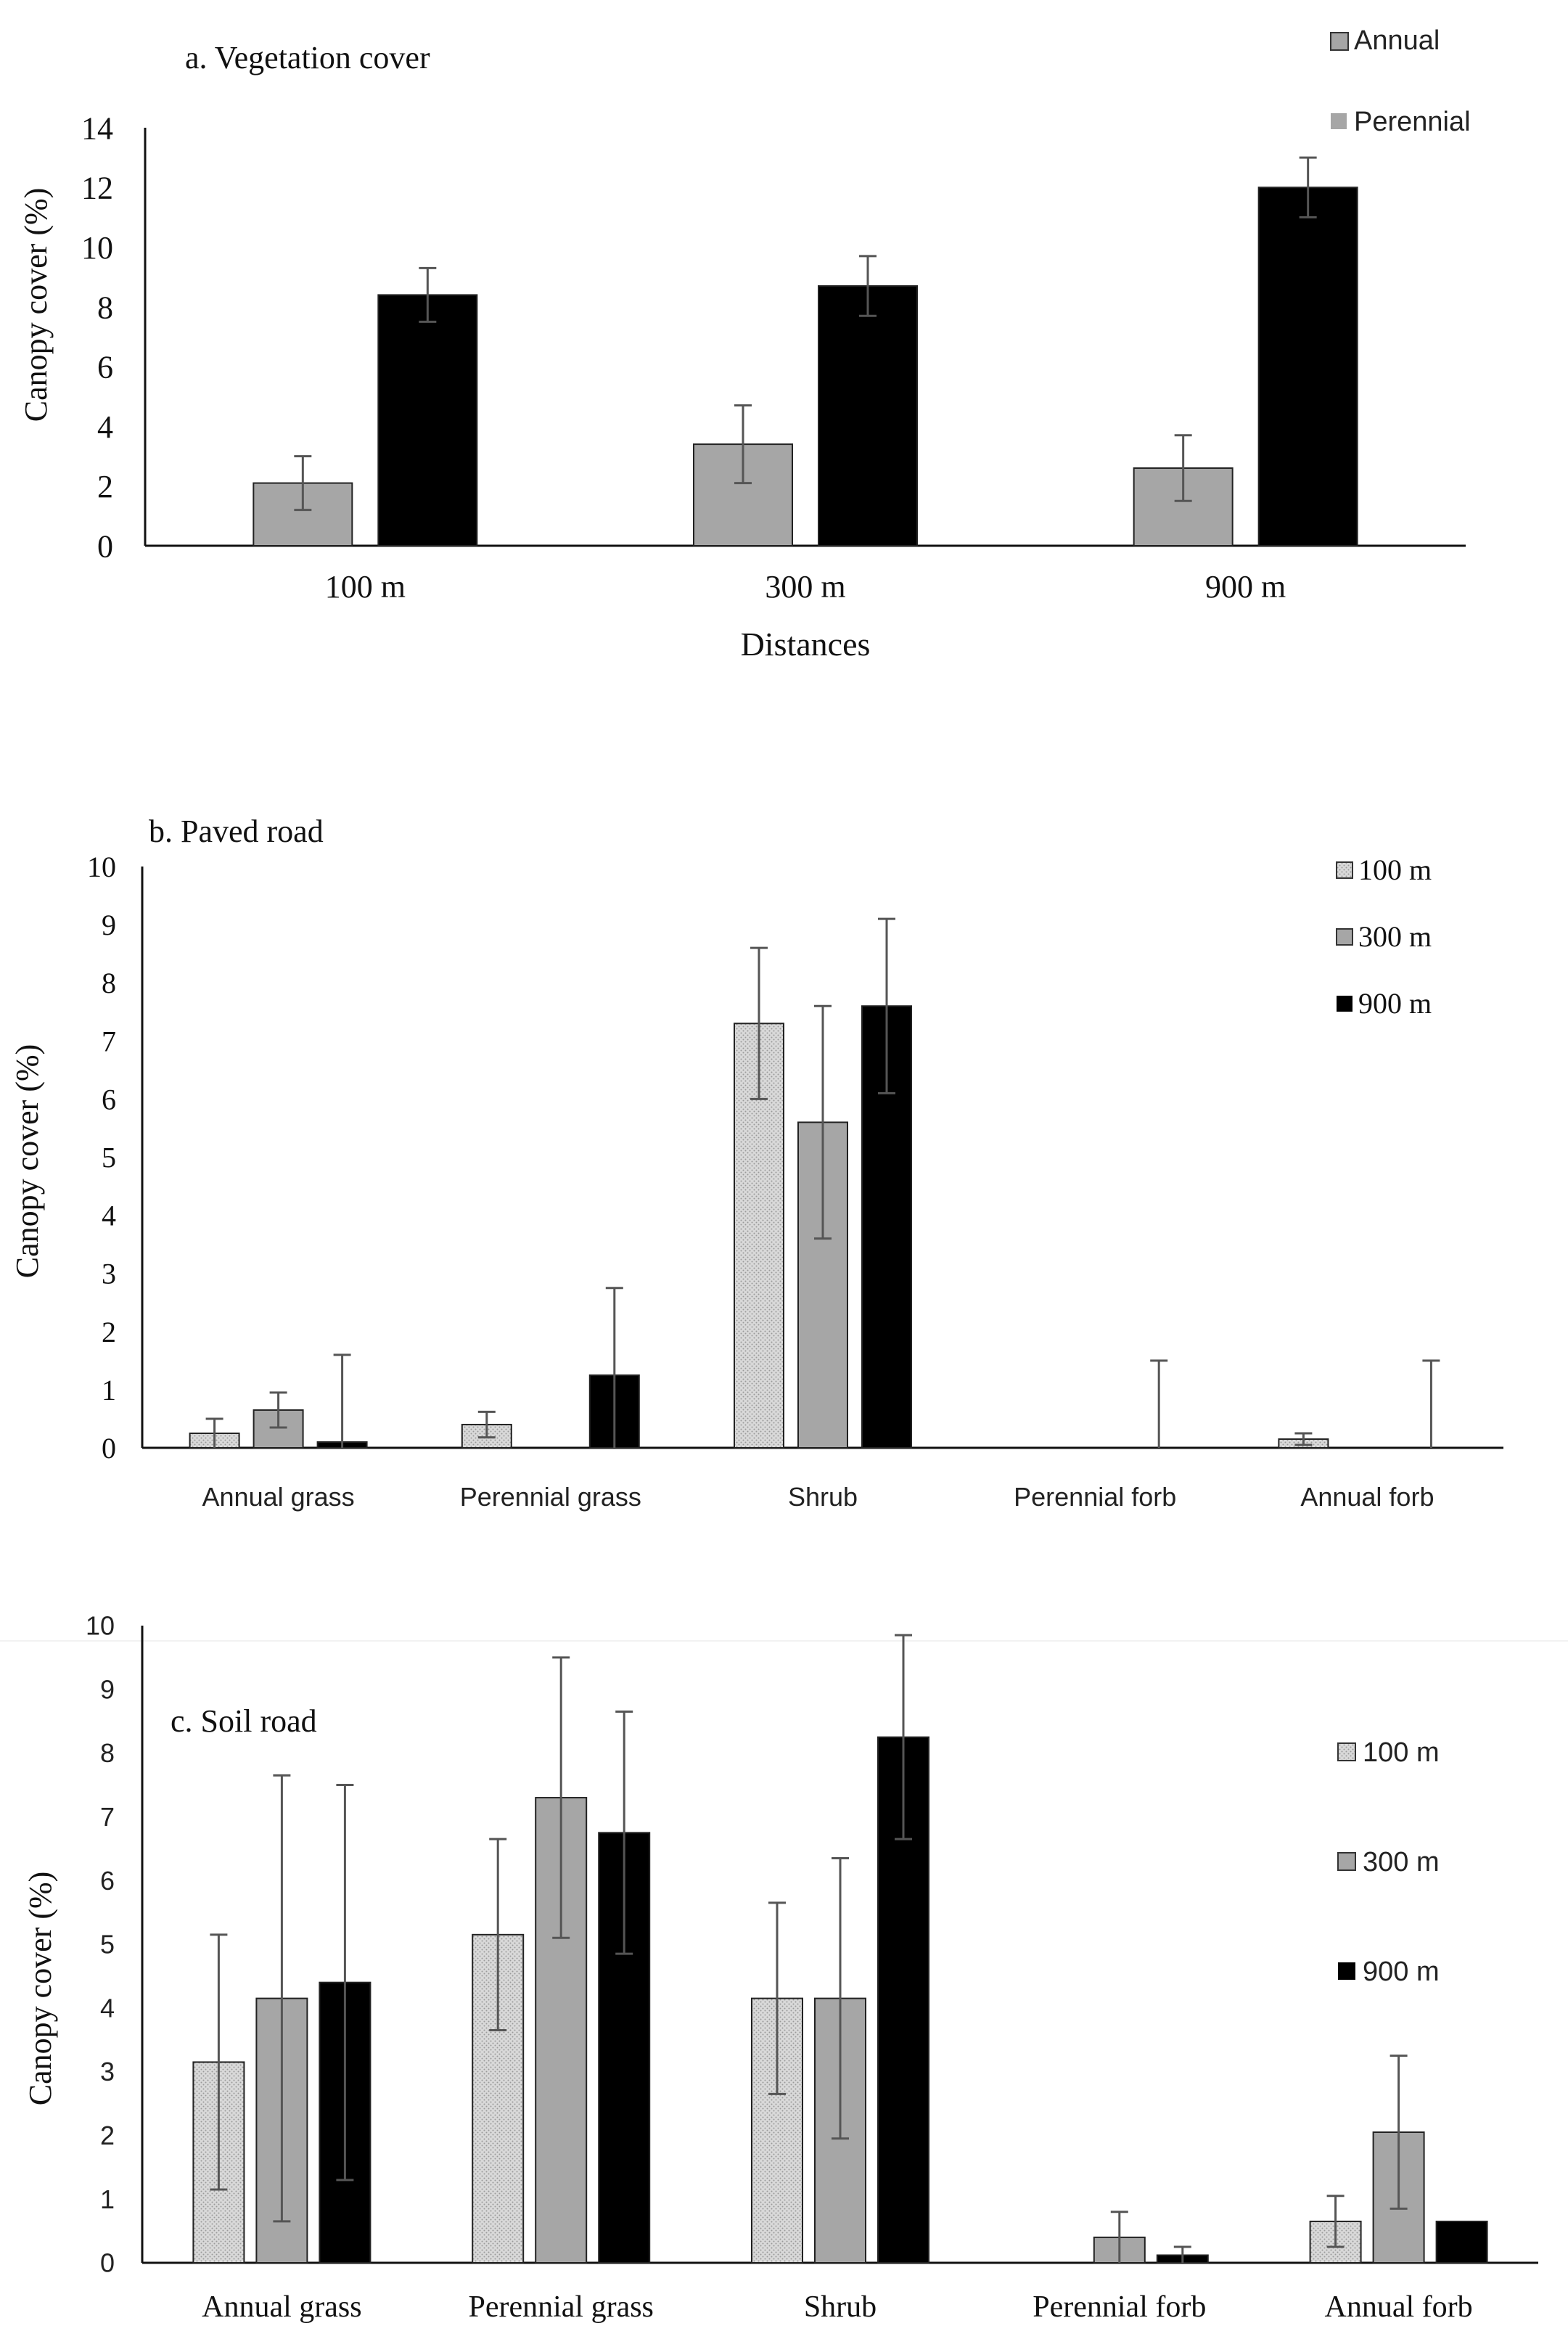 This screenshot has width=1568, height=2347. I want to click on legend-label-annual: Annual, so click(1397, 40).